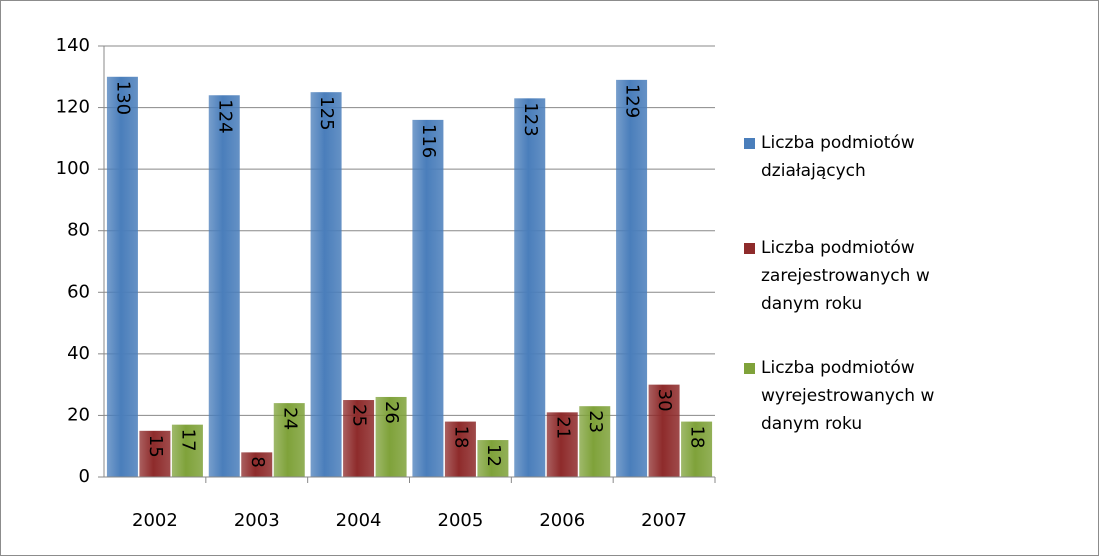  Describe the element at coordinates (289, 418) in the screenshot. I see `data-label: 24` at that location.